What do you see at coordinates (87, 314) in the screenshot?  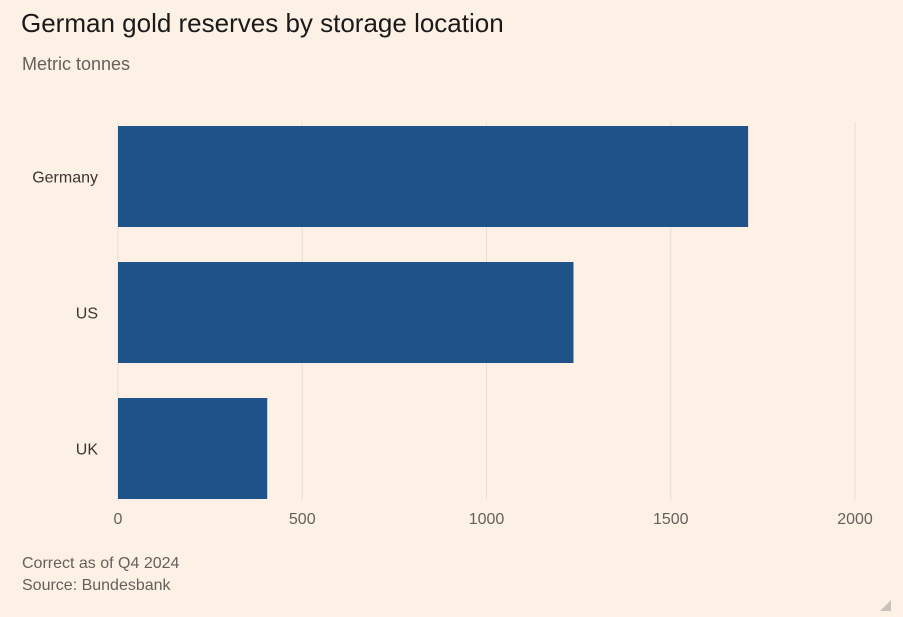 I see `category-label: US` at bounding box center [87, 314].